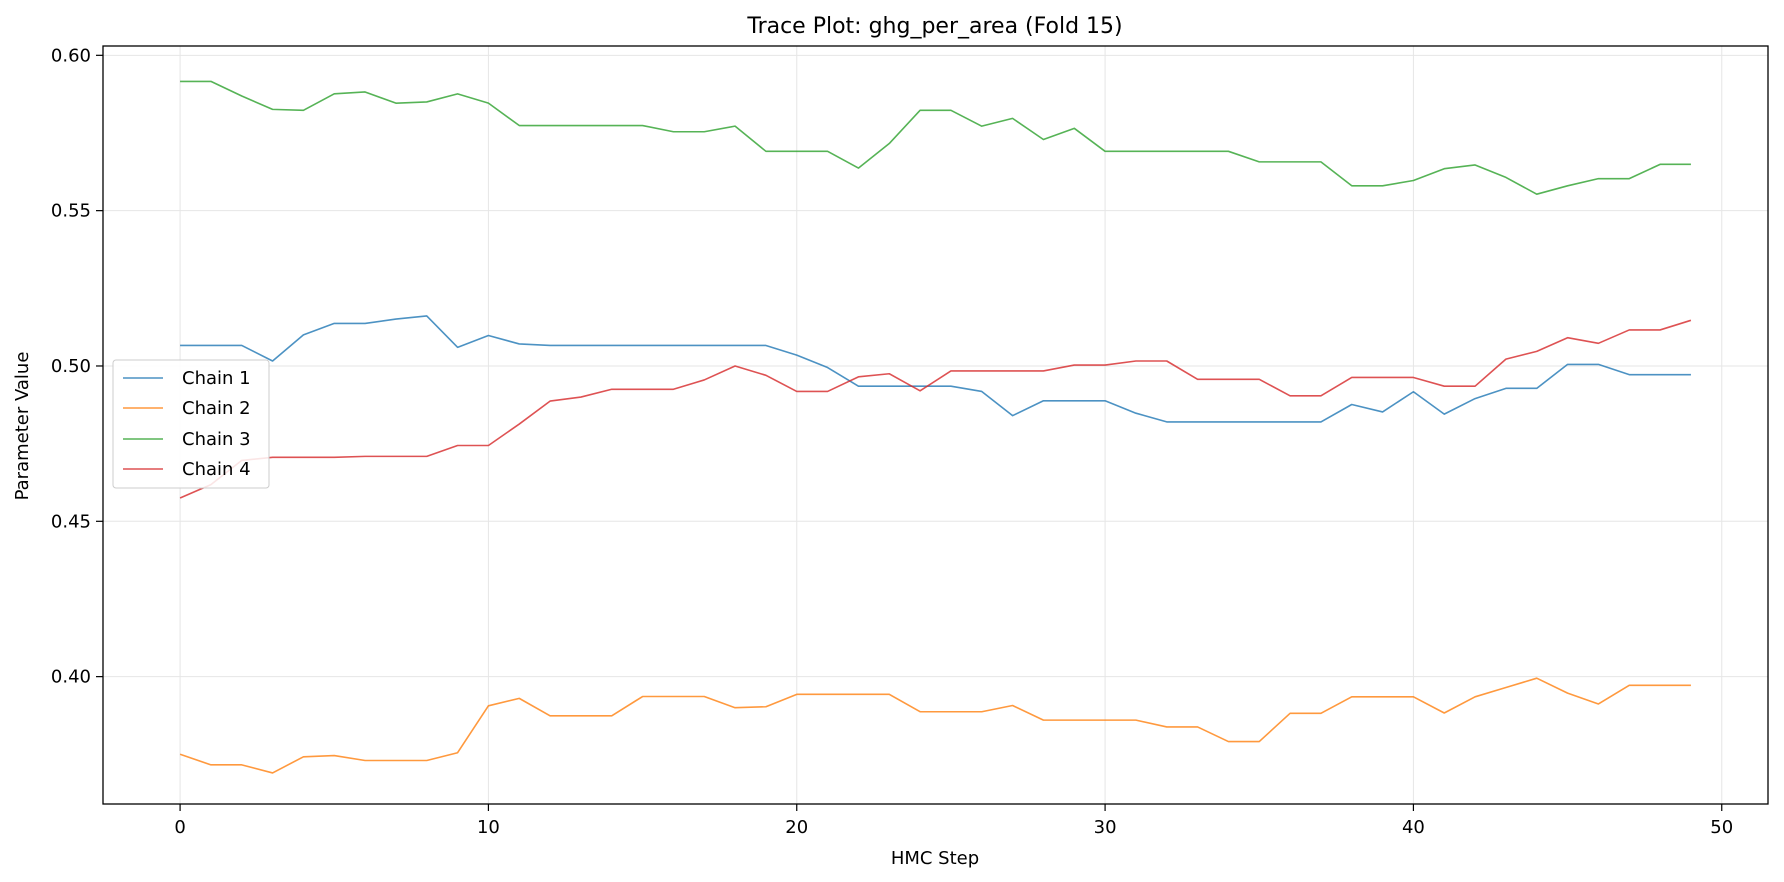 This screenshot has height=882, width=1784. Describe the element at coordinates (216, 408) in the screenshot. I see `legend-label-chain-2: Chain 2` at that location.